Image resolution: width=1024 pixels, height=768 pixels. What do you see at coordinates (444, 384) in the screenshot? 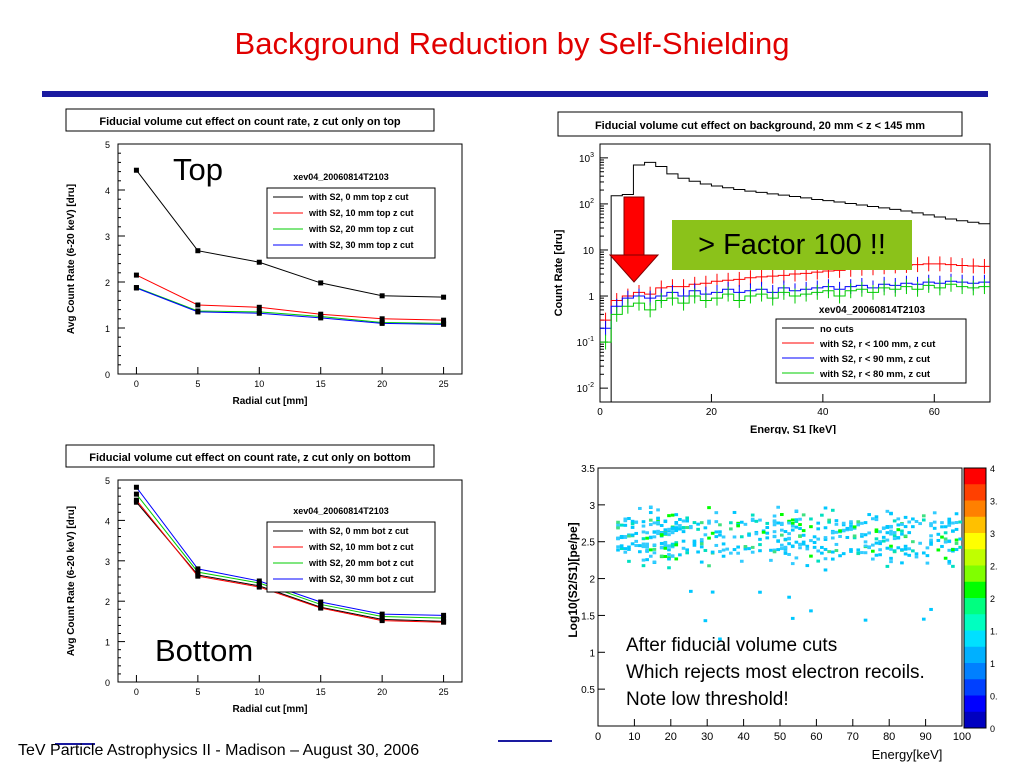
I see `x-tick-label: 25` at bounding box center [444, 384].